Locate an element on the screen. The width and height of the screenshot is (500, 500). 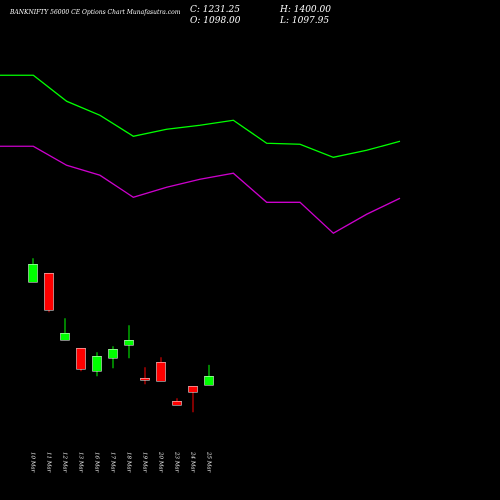
x-tick-label: 18 Mar is located at coordinates (129, 462).